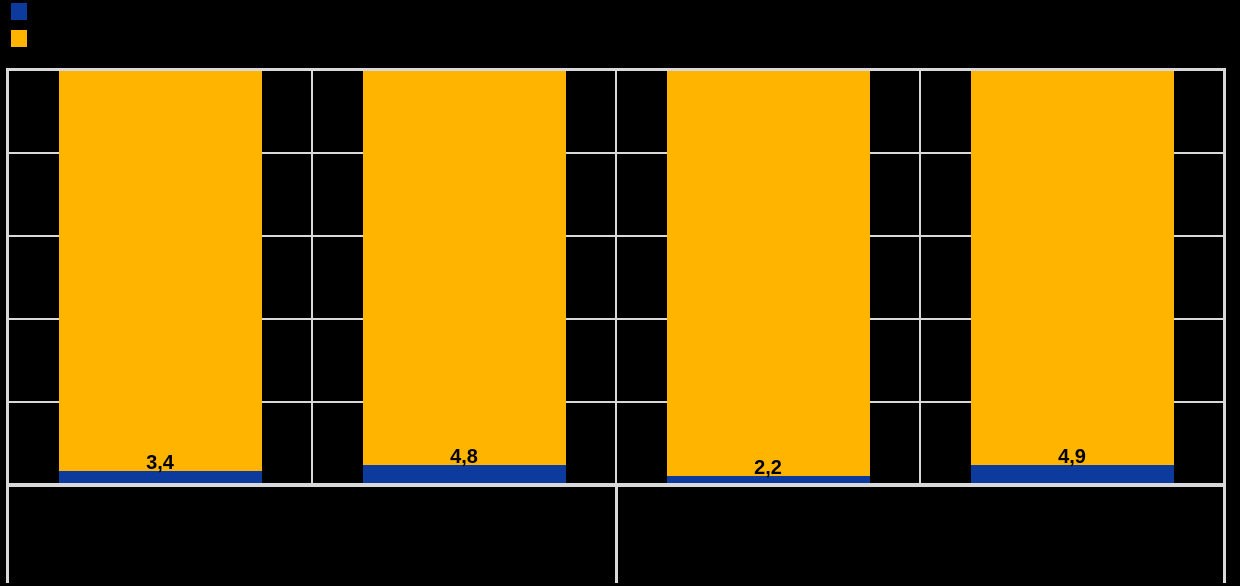 This screenshot has width=1240, height=586. I want to click on plot-border-right, so click(1224, 325).